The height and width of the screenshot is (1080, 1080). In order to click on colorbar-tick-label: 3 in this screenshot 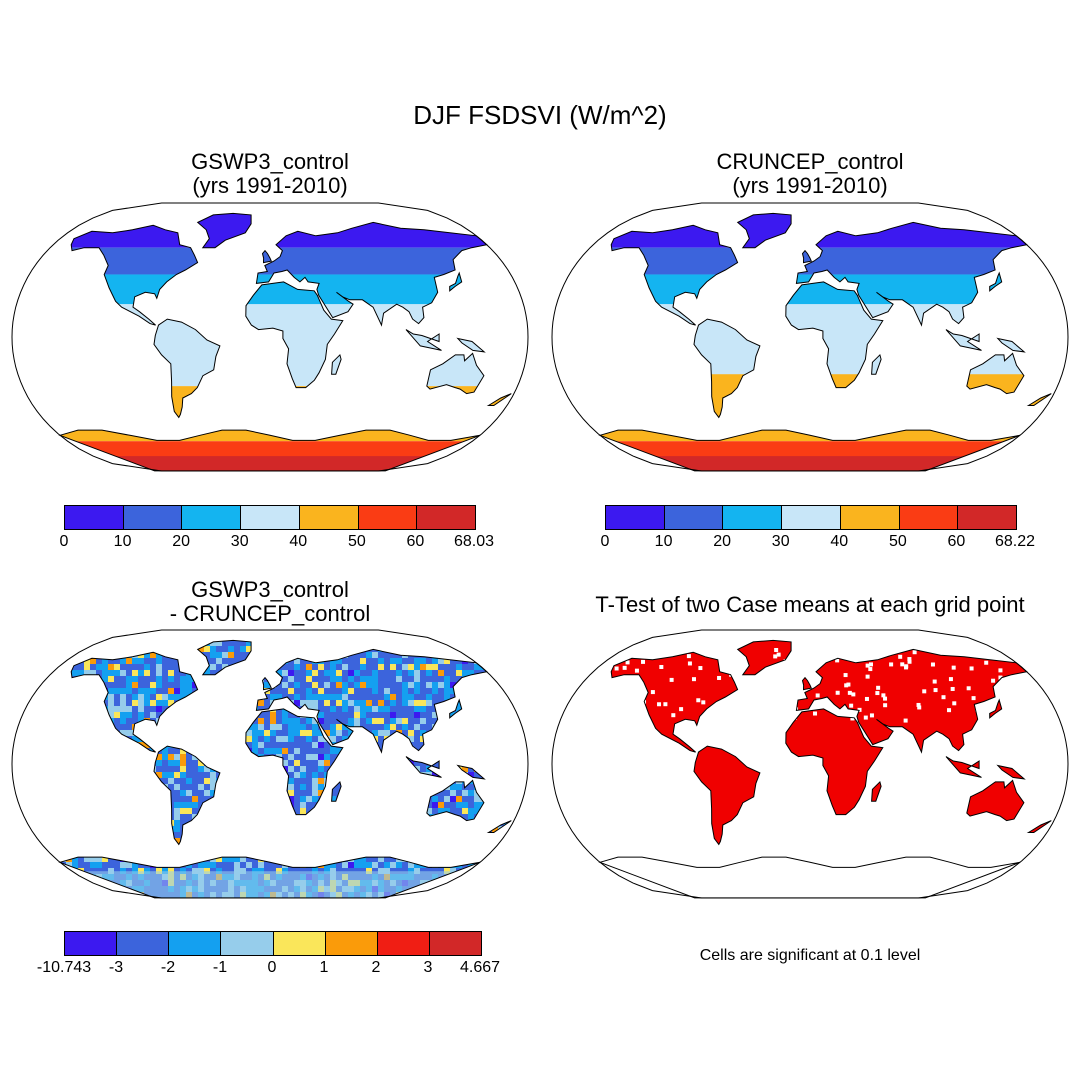, I will do `click(428, 967)`.